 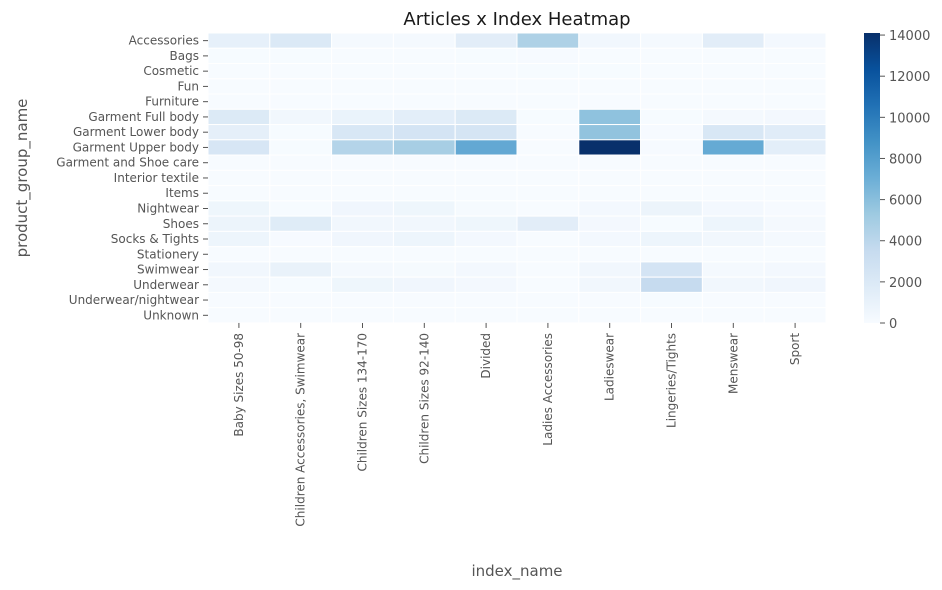 I want to click on x-tick-label-ladies-accessories: Ladies Accessories, so click(x=548, y=389).